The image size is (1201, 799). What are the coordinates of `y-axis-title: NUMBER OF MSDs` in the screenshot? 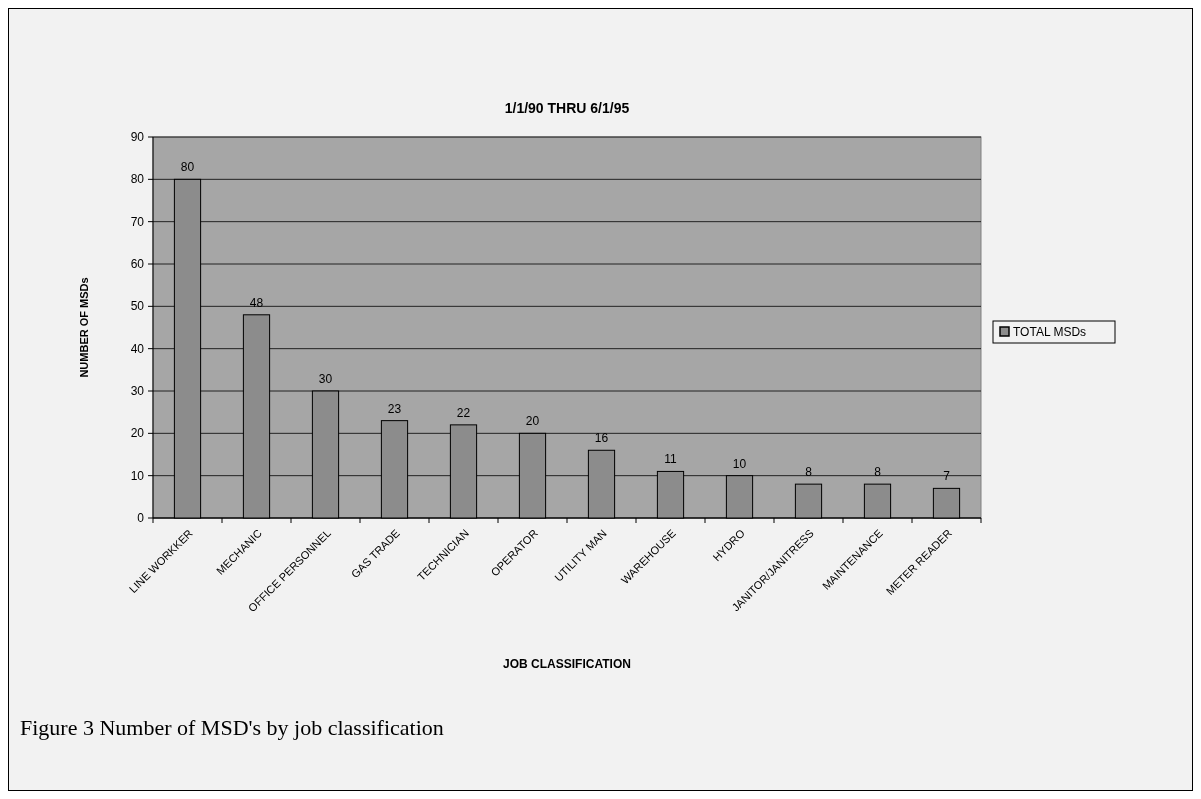 It's located at (84, 327).